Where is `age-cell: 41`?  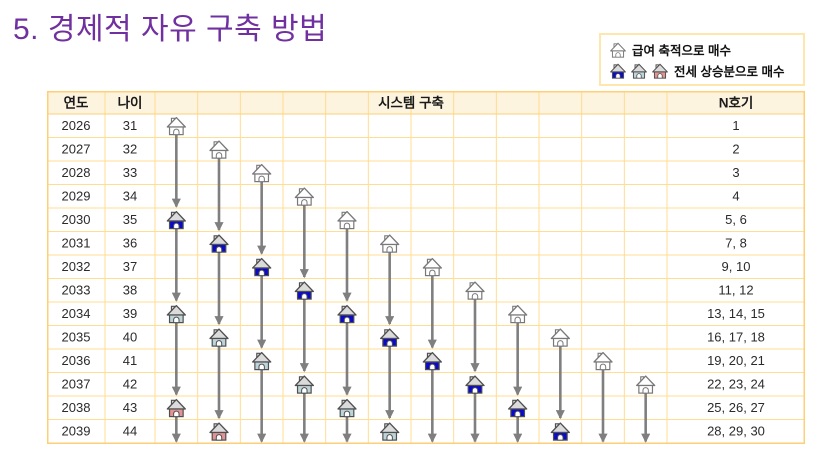
age-cell: 41 is located at coordinates (130, 360).